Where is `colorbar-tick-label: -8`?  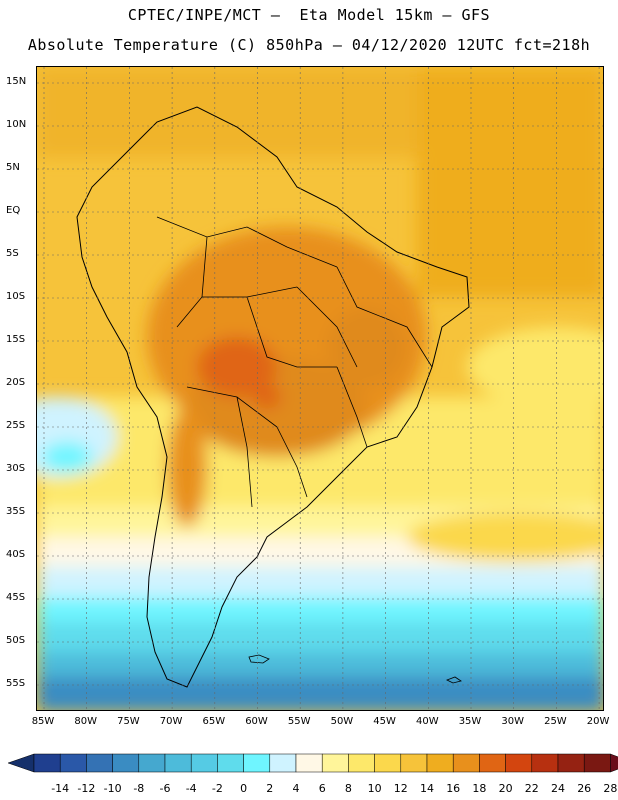
colorbar-tick-label: -8 is located at coordinates (139, 788).